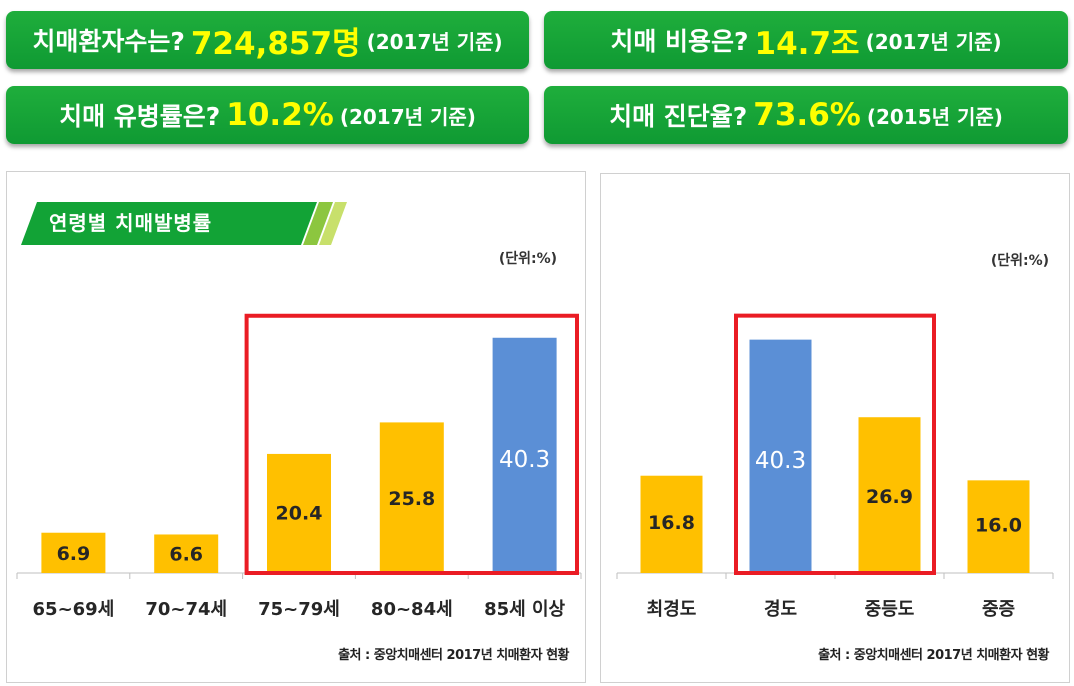 Image resolution: width=1074 pixels, height=686 pixels. I want to click on category-label-2: 경도, so click(780, 609).